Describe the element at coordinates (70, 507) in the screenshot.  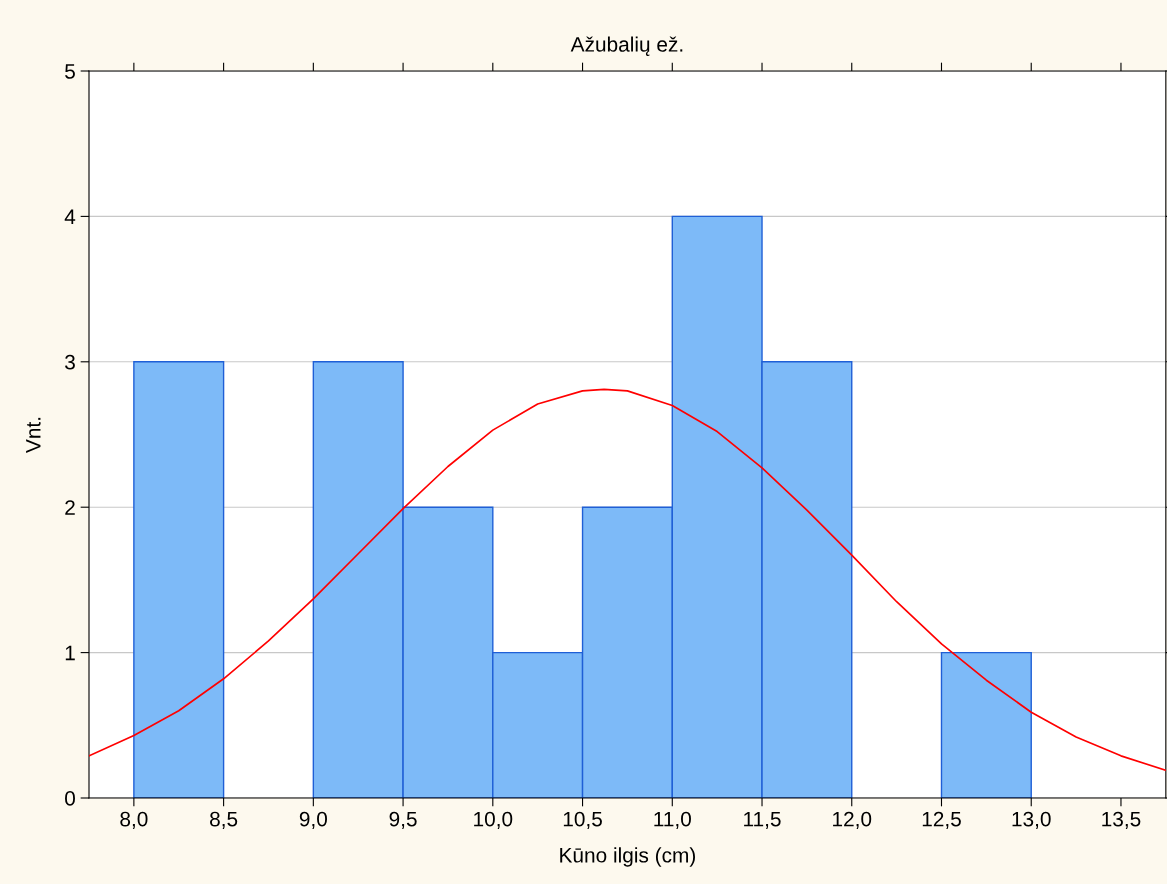
I see `y-tick-label: 2` at that location.